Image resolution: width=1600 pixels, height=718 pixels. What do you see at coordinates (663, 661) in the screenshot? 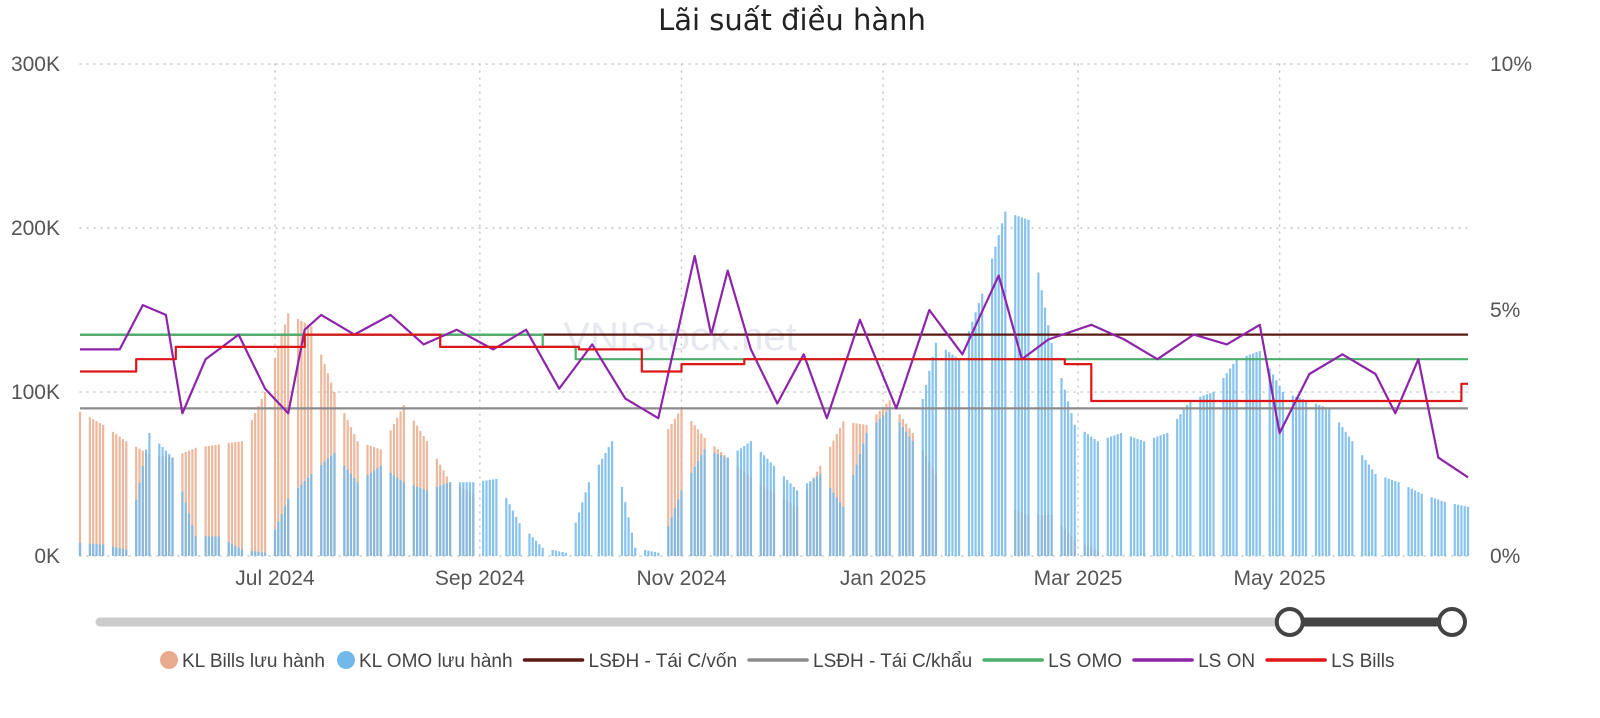
I see `legend-label: LSĐH - Tái C/vốn` at bounding box center [663, 661].